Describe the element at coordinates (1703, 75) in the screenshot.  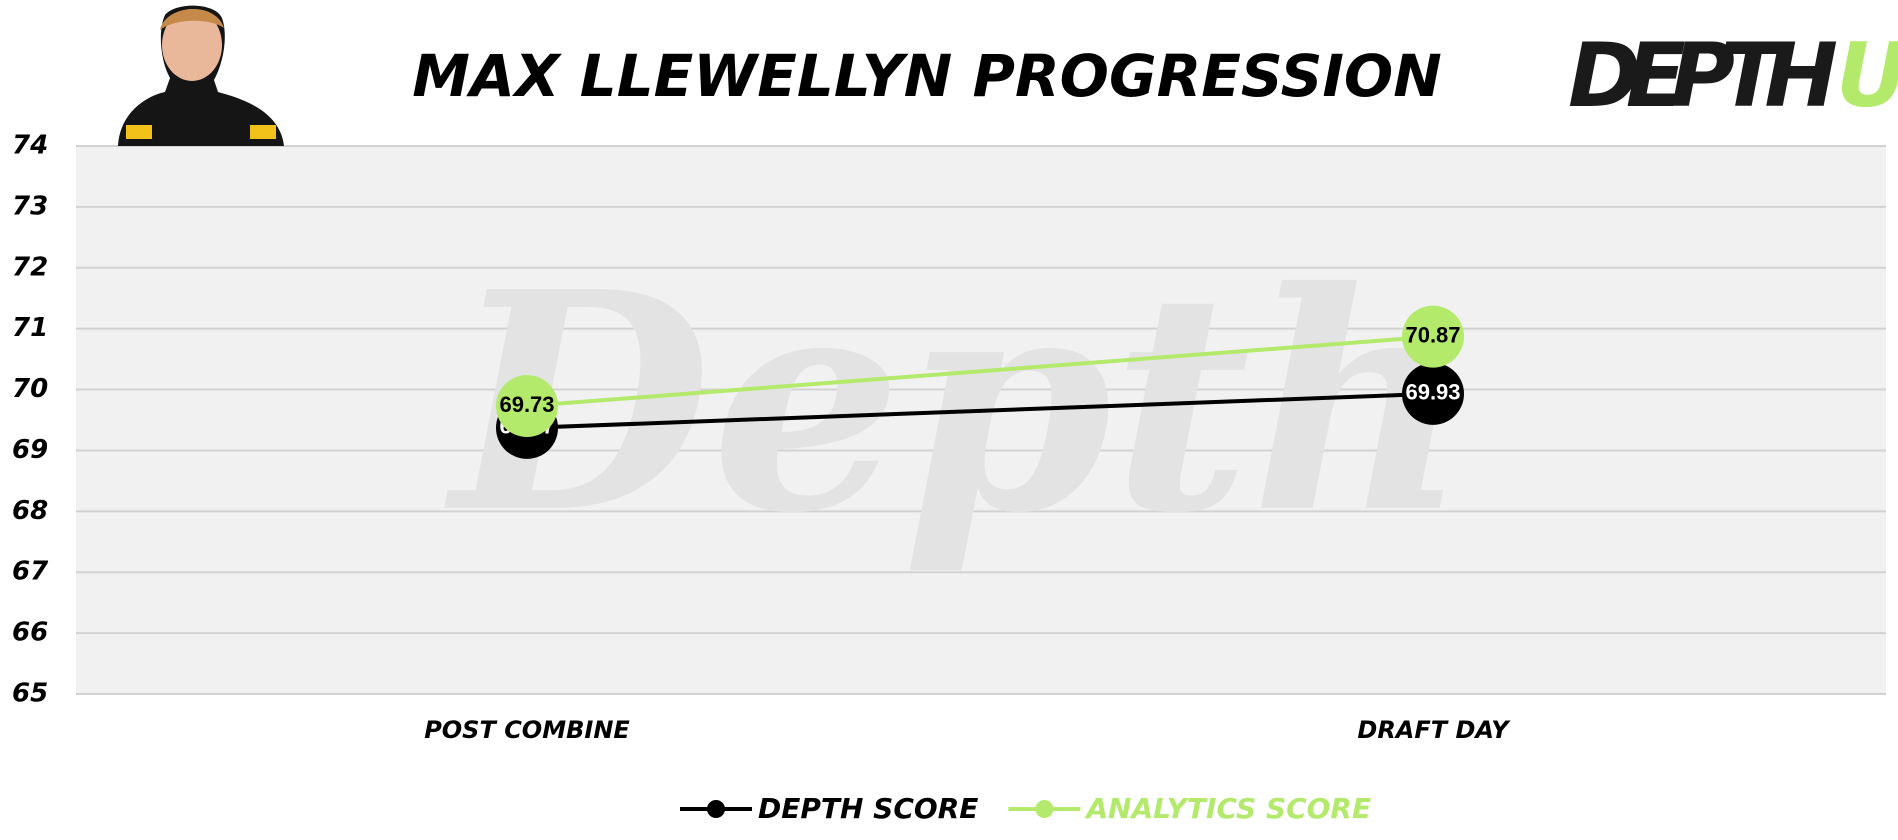
I see `logo-main: DEPTH` at that location.